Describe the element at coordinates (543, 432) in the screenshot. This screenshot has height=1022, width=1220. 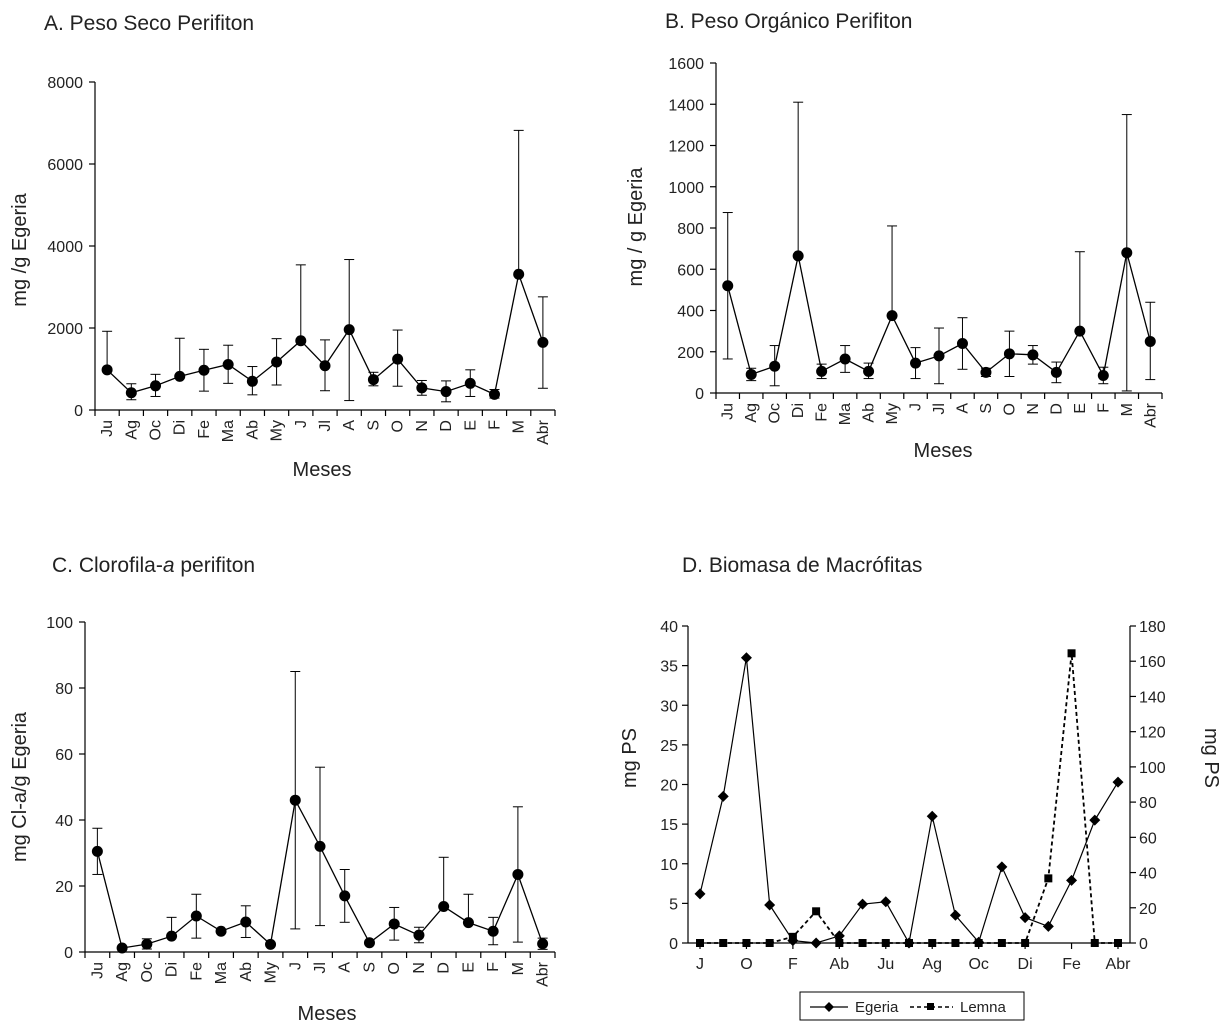
I see `panel-a-x-tick-label: Abr` at that location.